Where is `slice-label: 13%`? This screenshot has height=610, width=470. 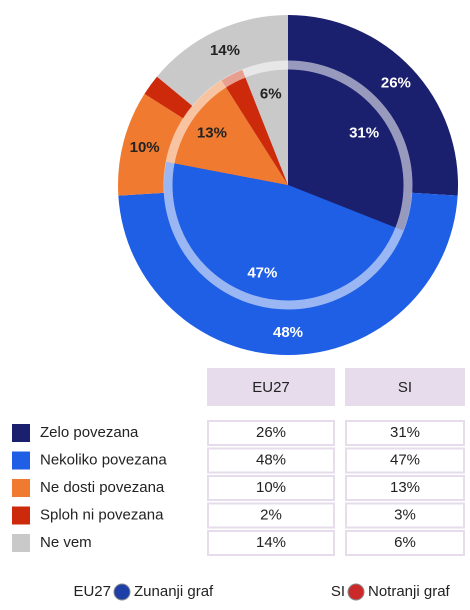
slice-label: 13% is located at coordinates (212, 132).